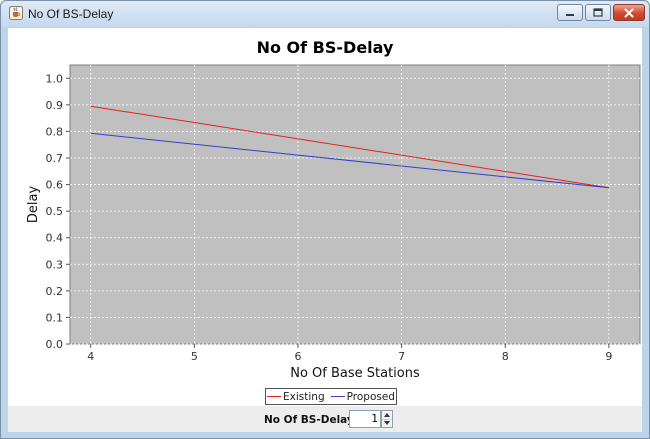  I want to click on minimize-button, so click(570, 12).